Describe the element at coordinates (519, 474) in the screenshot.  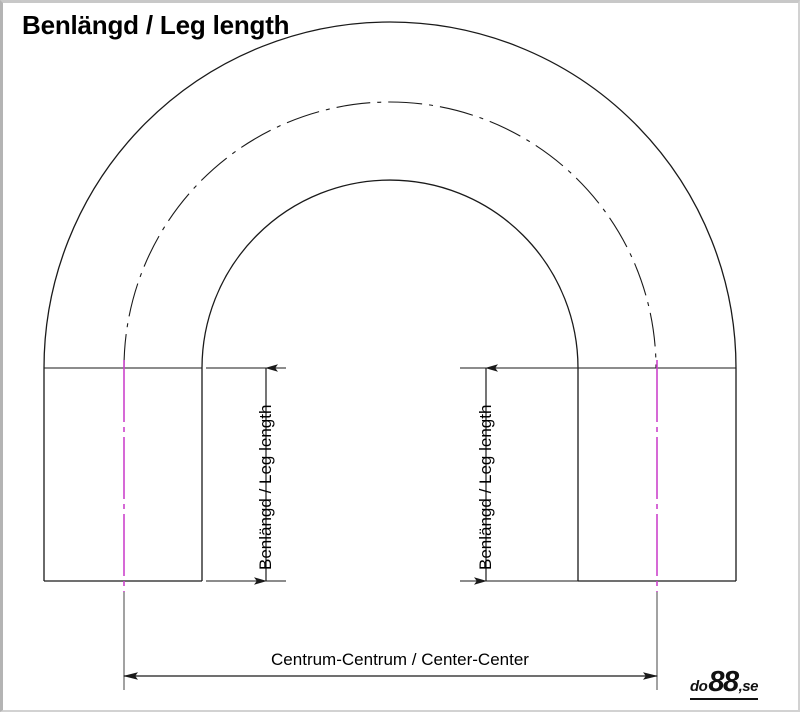
I see `leg-length-dimension-right` at that location.